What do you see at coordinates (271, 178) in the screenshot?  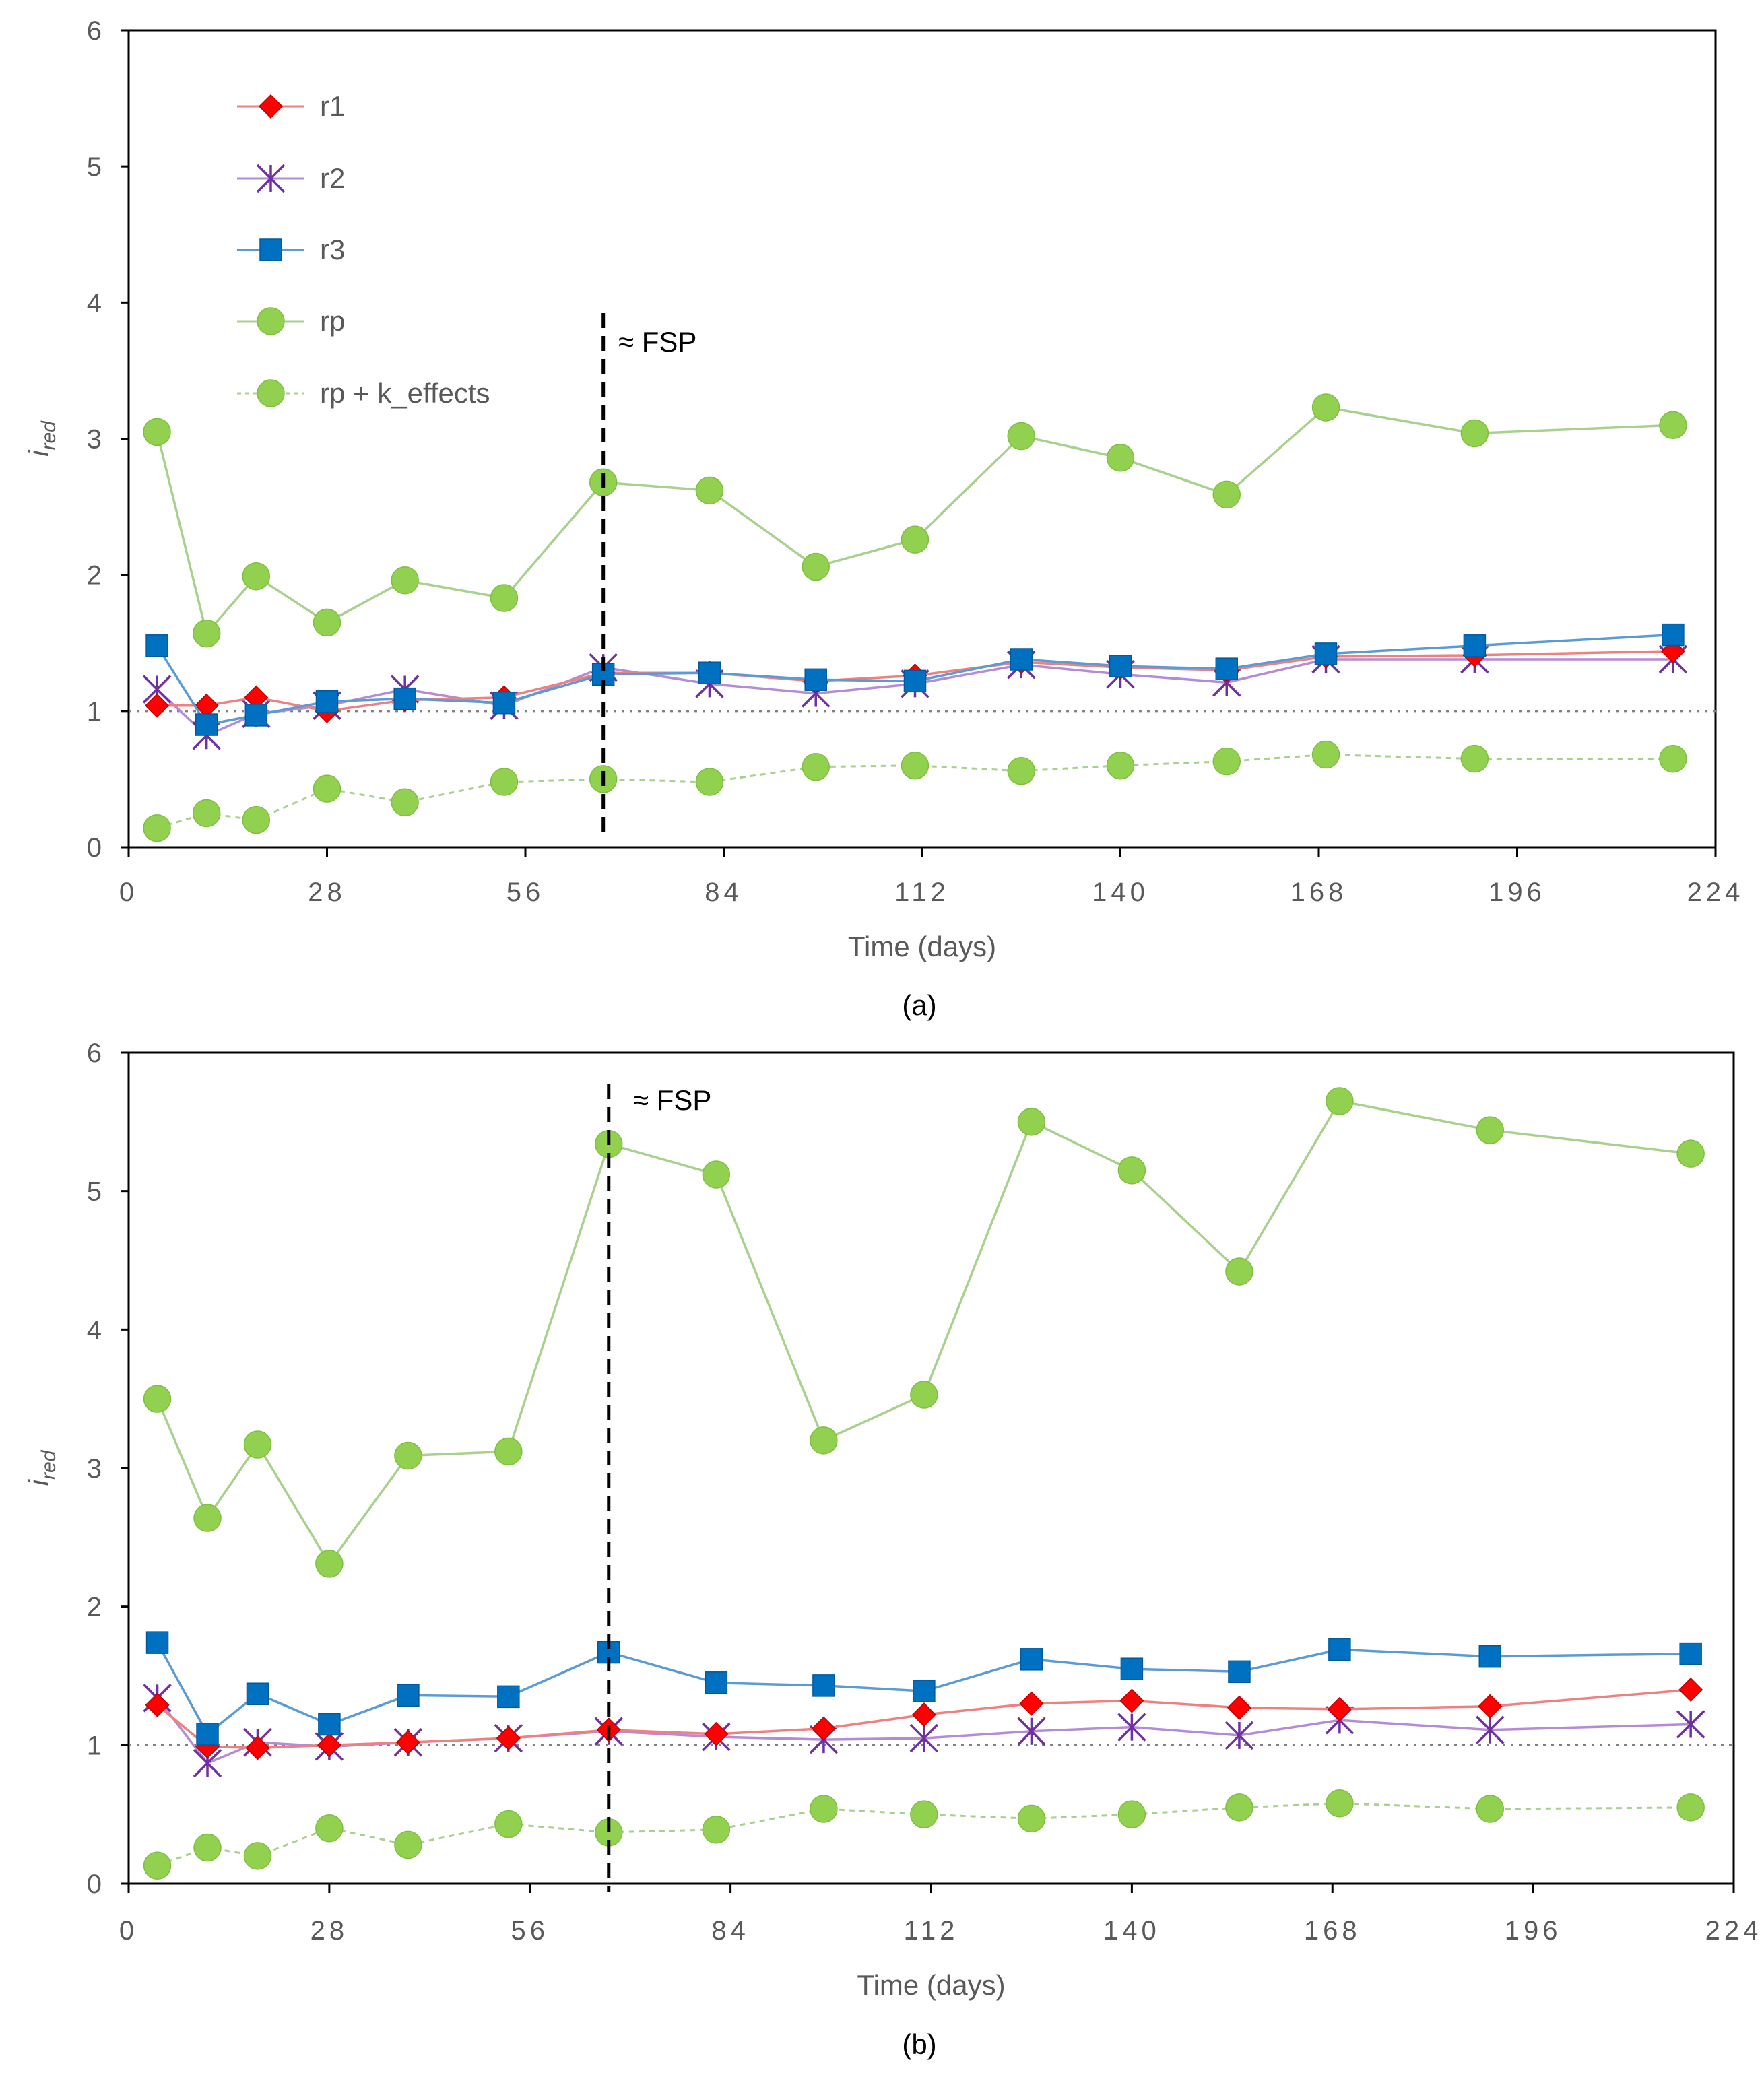 I see `asterisk-icon` at bounding box center [271, 178].